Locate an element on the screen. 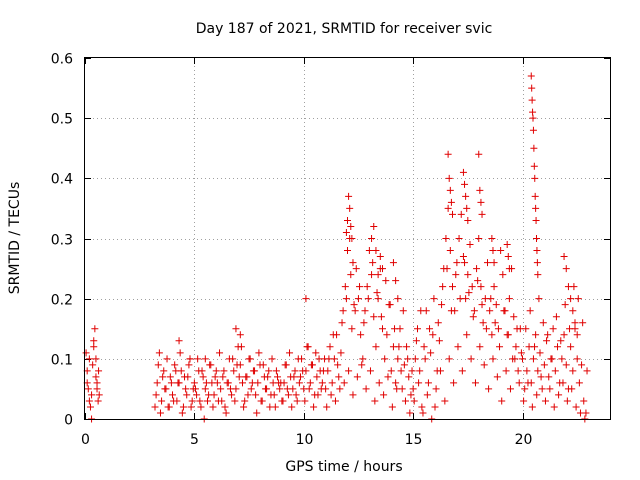 The image size is (640, 480). y-tick-label: 0.4 is located at coordinates (62, 180).